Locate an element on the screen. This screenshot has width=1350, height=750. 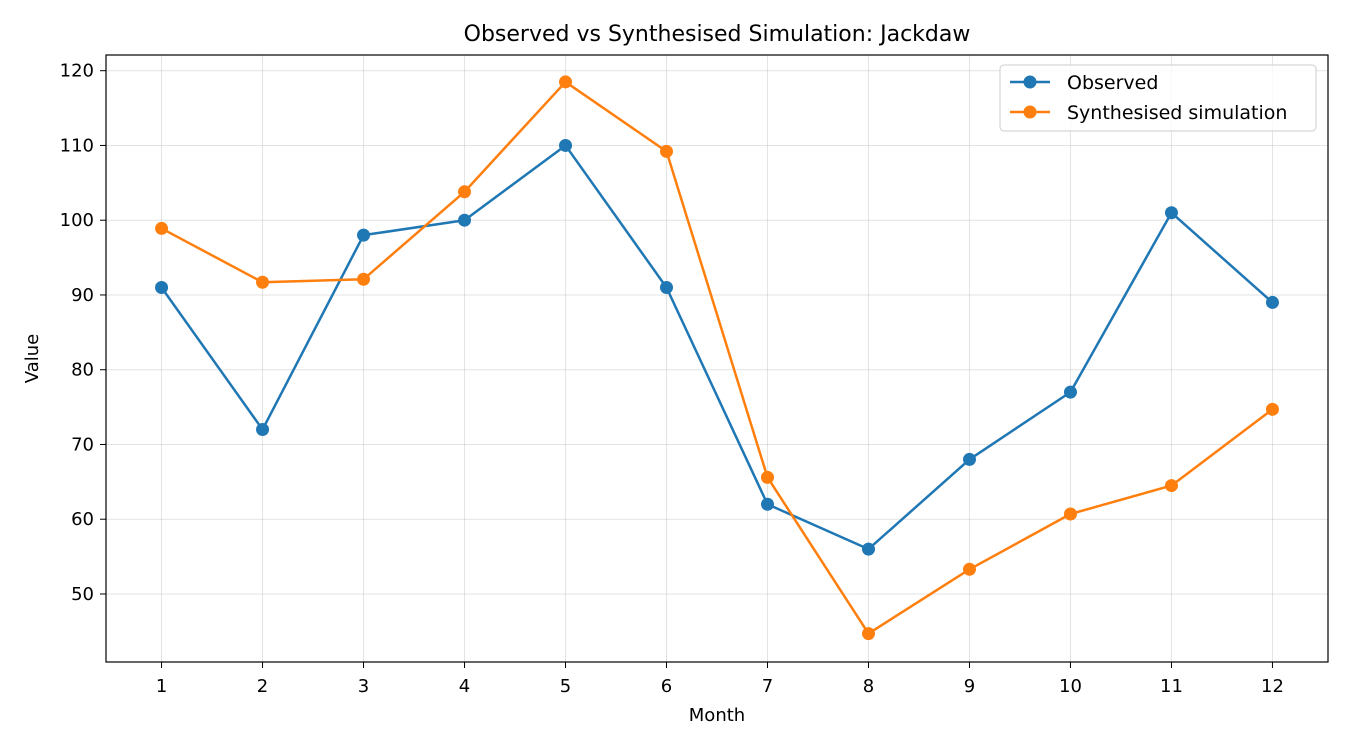
y-tick-label: 80 is located at coordinates (82, 370).